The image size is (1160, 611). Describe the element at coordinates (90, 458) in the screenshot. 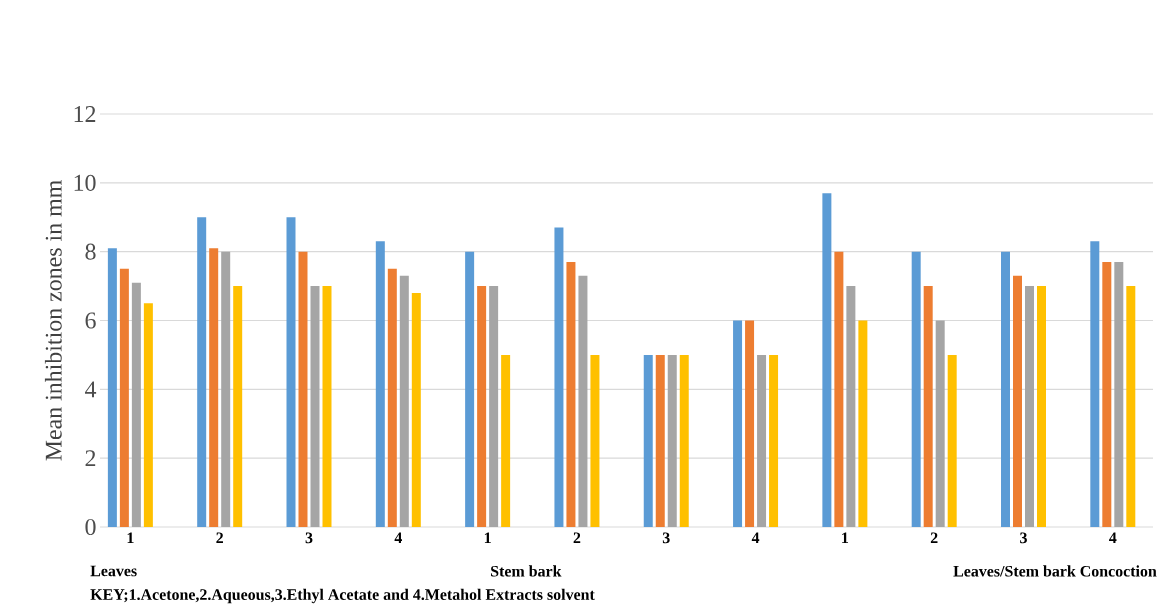

I see `y-tick-label: 2` at that location.